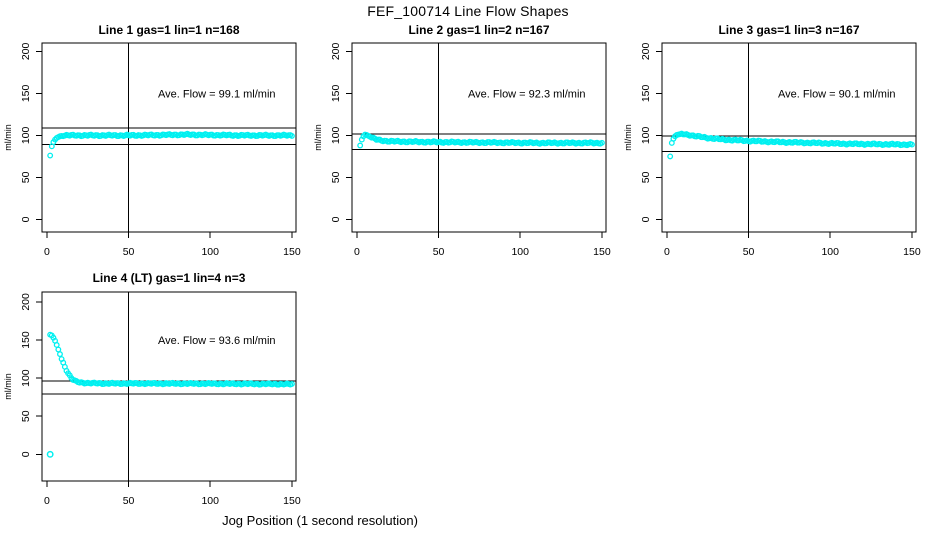  What do you see at coordinates (788, 30) in the screenshot?
I see `panel-title: Line 3 gas=1 lin=3 n=167` at bounding box center [788, 30].